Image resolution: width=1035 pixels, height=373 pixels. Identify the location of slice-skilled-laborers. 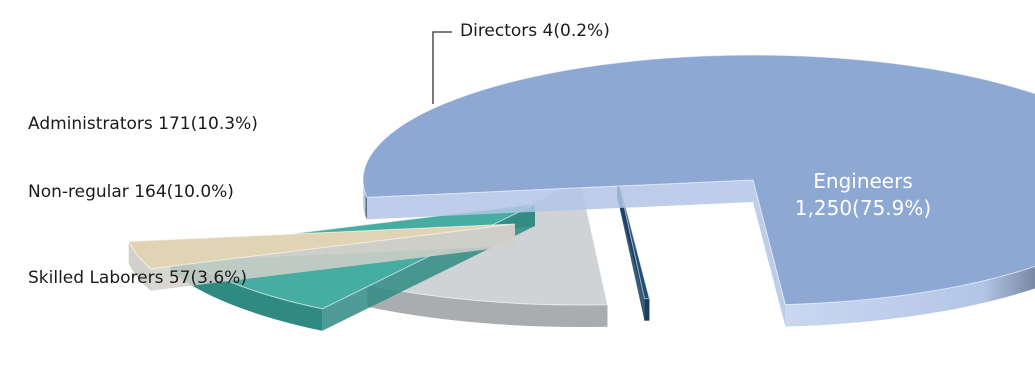
(322, 257).